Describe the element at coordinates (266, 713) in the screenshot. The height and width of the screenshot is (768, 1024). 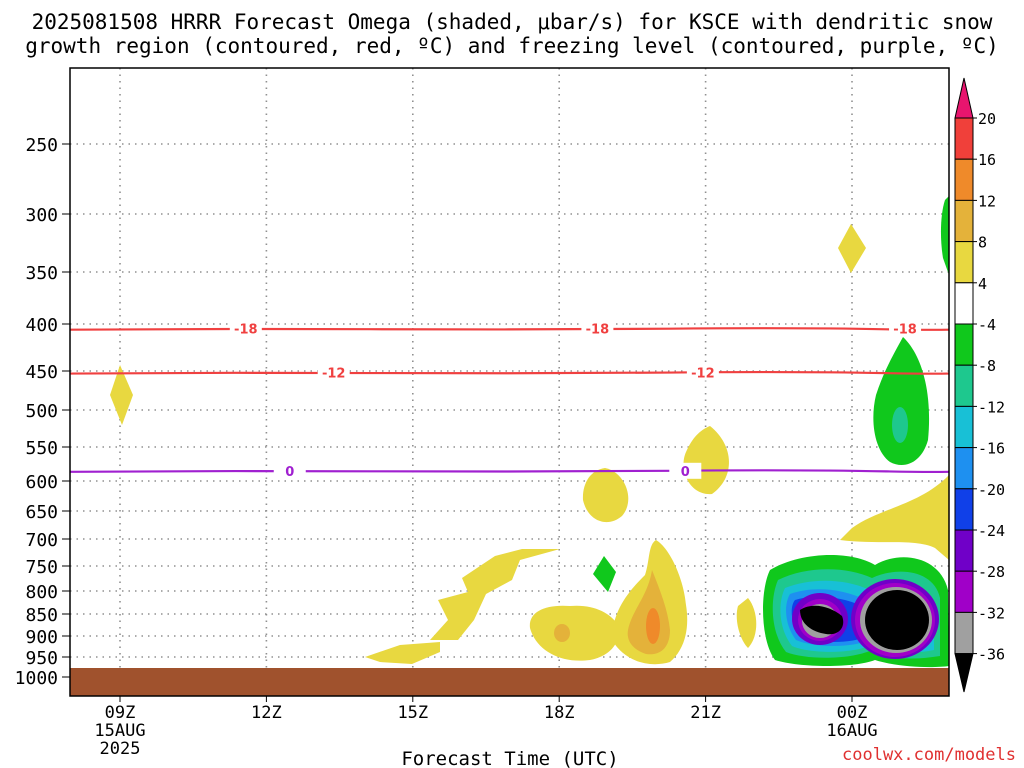
I see `x-tick-label: 12Z` at that location.